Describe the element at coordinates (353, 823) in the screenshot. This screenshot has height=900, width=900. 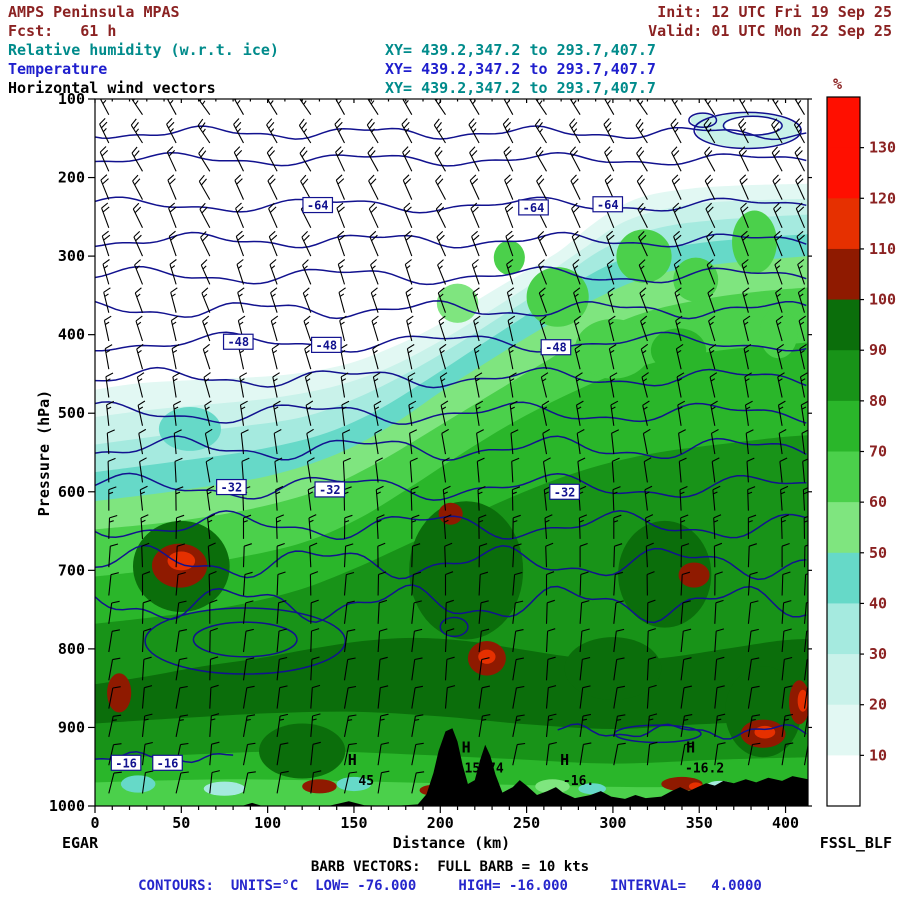
I see `x-tick-label: 150` at that location.